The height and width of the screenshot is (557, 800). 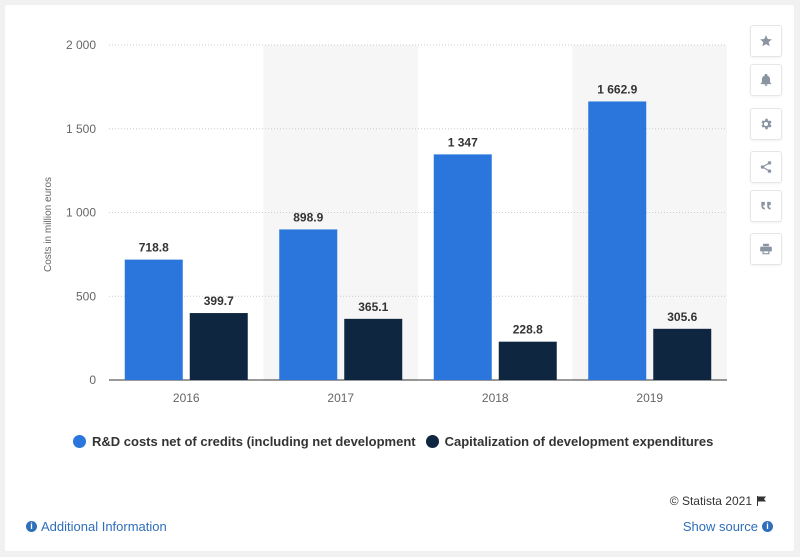 I want to click on y-tick-label: 2 000, so click(x=81, y=45).